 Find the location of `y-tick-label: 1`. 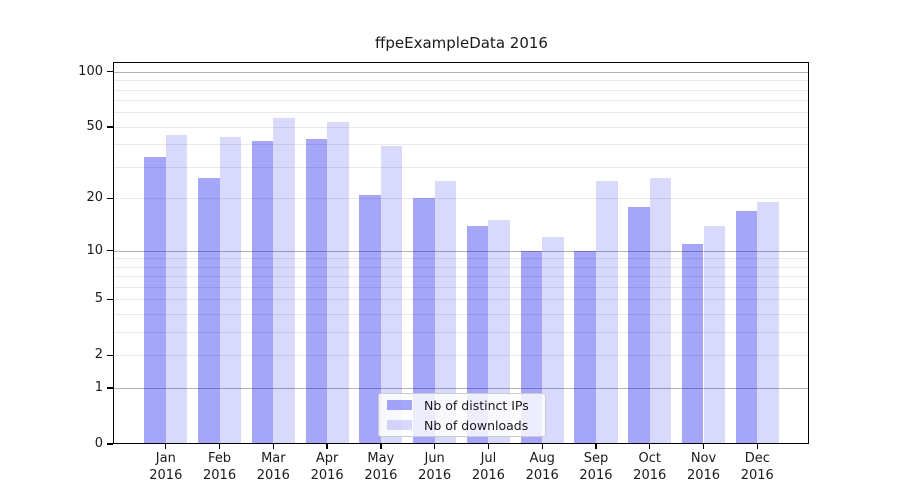

y-tick-label: 1 is located at coordinates (98, 388).